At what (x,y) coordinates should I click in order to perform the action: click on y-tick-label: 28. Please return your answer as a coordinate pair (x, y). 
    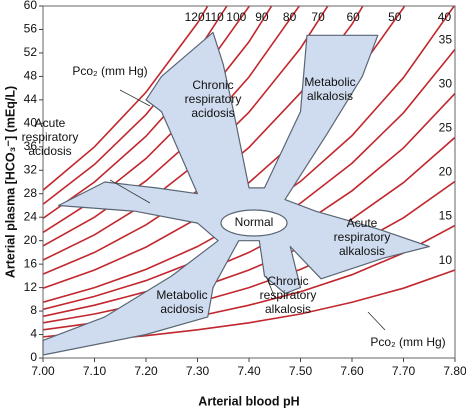
    Looking at the image, I should click on (31, 193).